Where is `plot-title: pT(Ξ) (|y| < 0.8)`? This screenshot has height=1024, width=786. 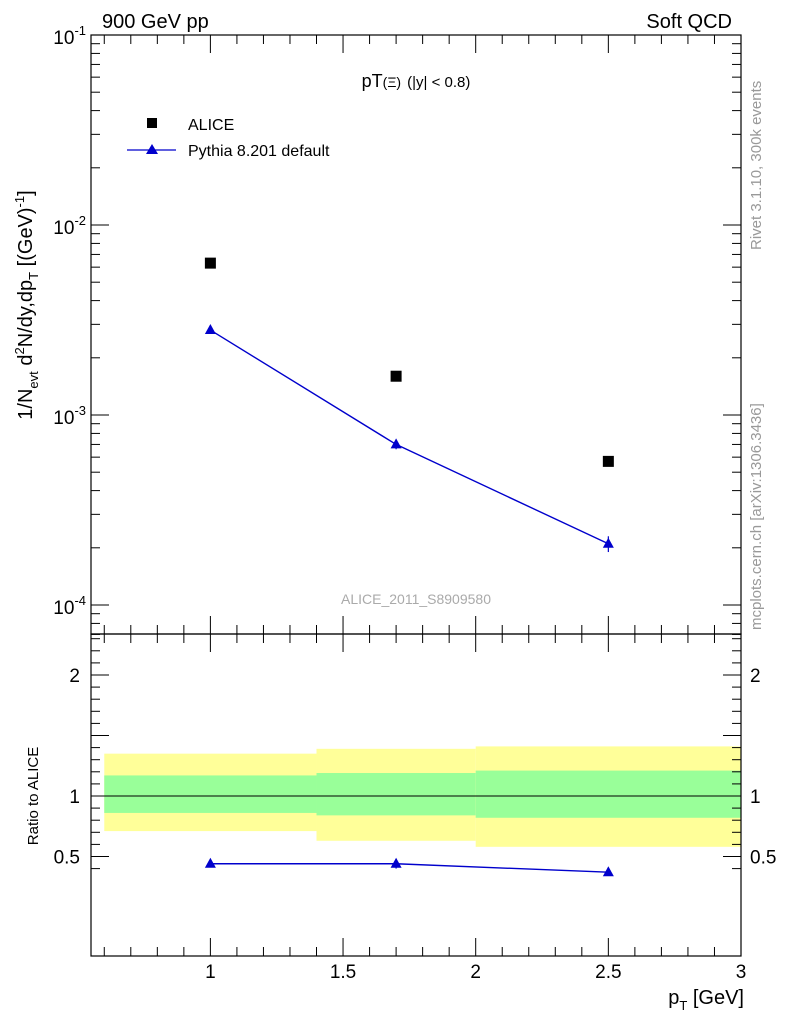
plot-title: pT(Ξ) (|y| < 0.8) is located at coordinates (416, 81).